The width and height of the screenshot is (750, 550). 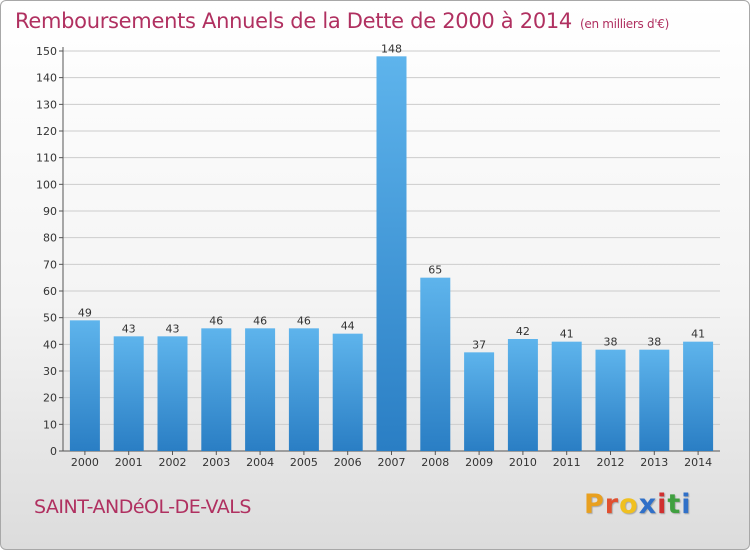 I want to click on data-label-2008: 65, so click(x=435, y=270).